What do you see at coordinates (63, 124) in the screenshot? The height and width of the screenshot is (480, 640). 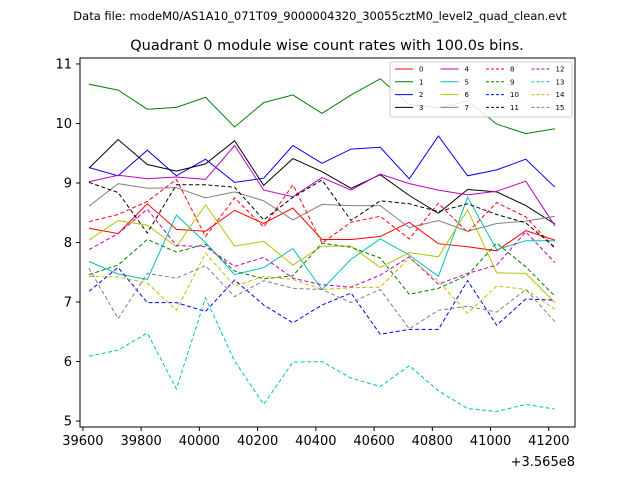 I see `y-tick-label: 10` at bounding box center [63, 124].